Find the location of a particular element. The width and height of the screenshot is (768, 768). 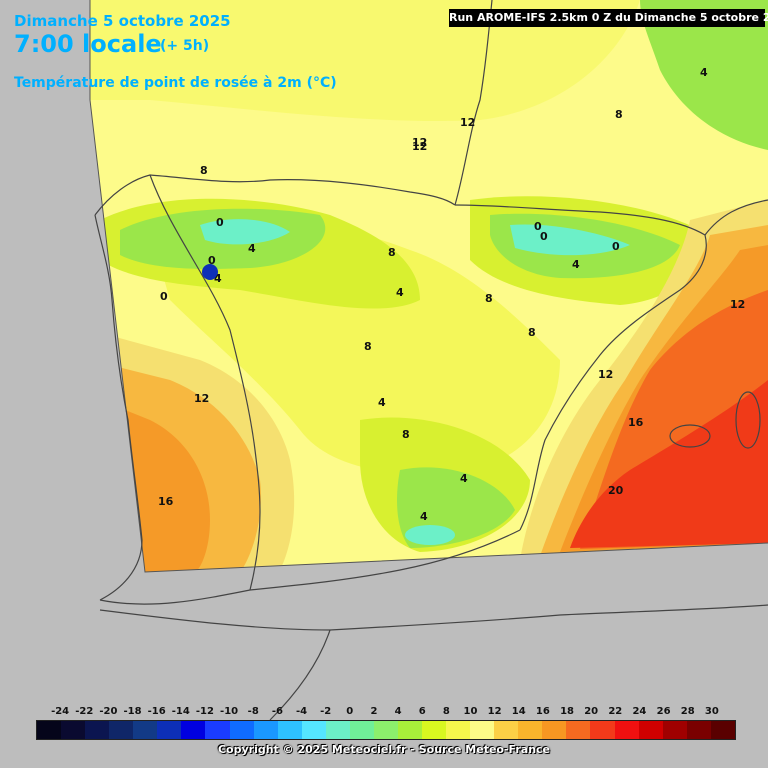

legend-tick-label: -14 is located at coordinates (180, 711).